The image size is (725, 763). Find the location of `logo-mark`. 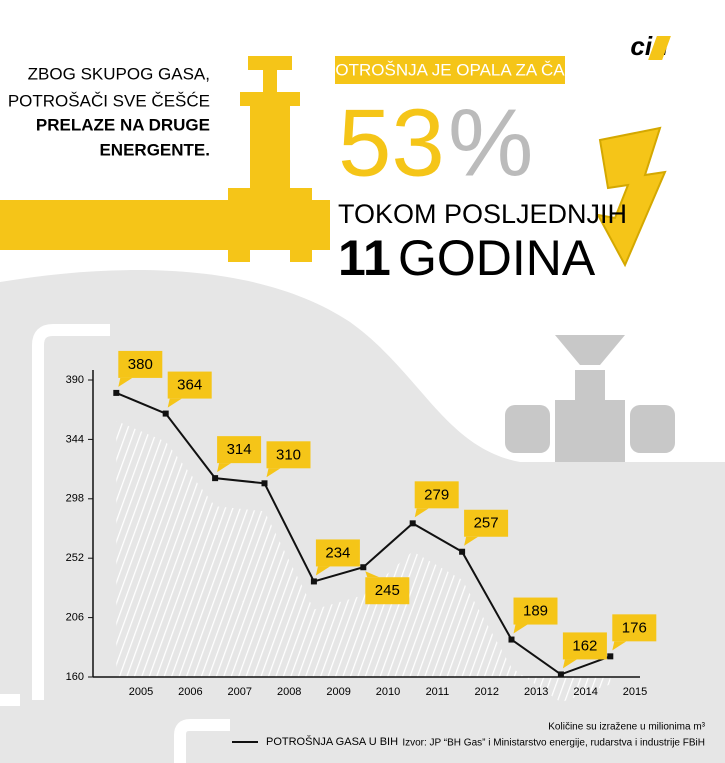

logo-mark is located at coordinates (659, 48).